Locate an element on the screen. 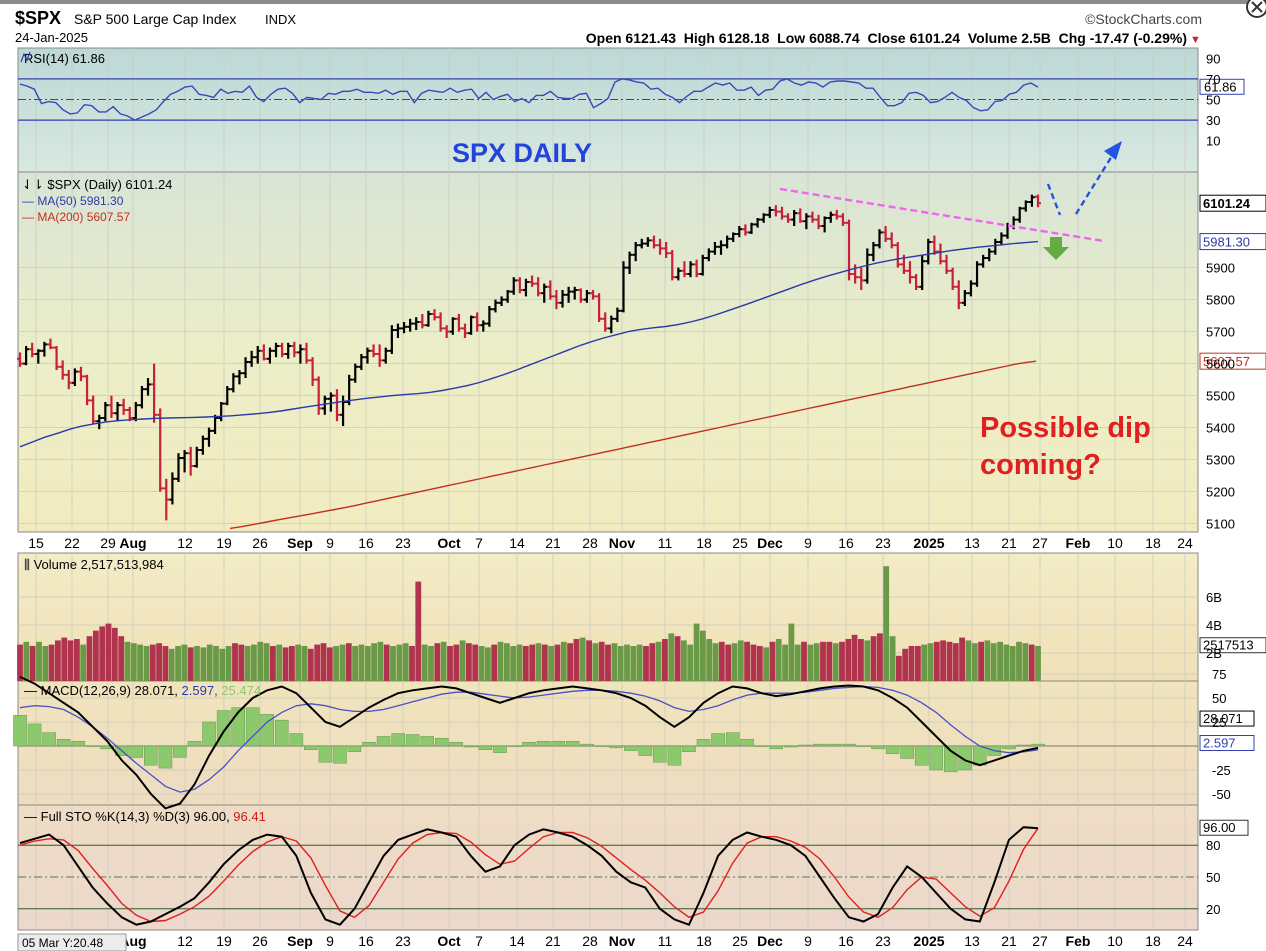 The image size is (1266, 951). x-tick-label: 23 is located at coordinates (403, 543).